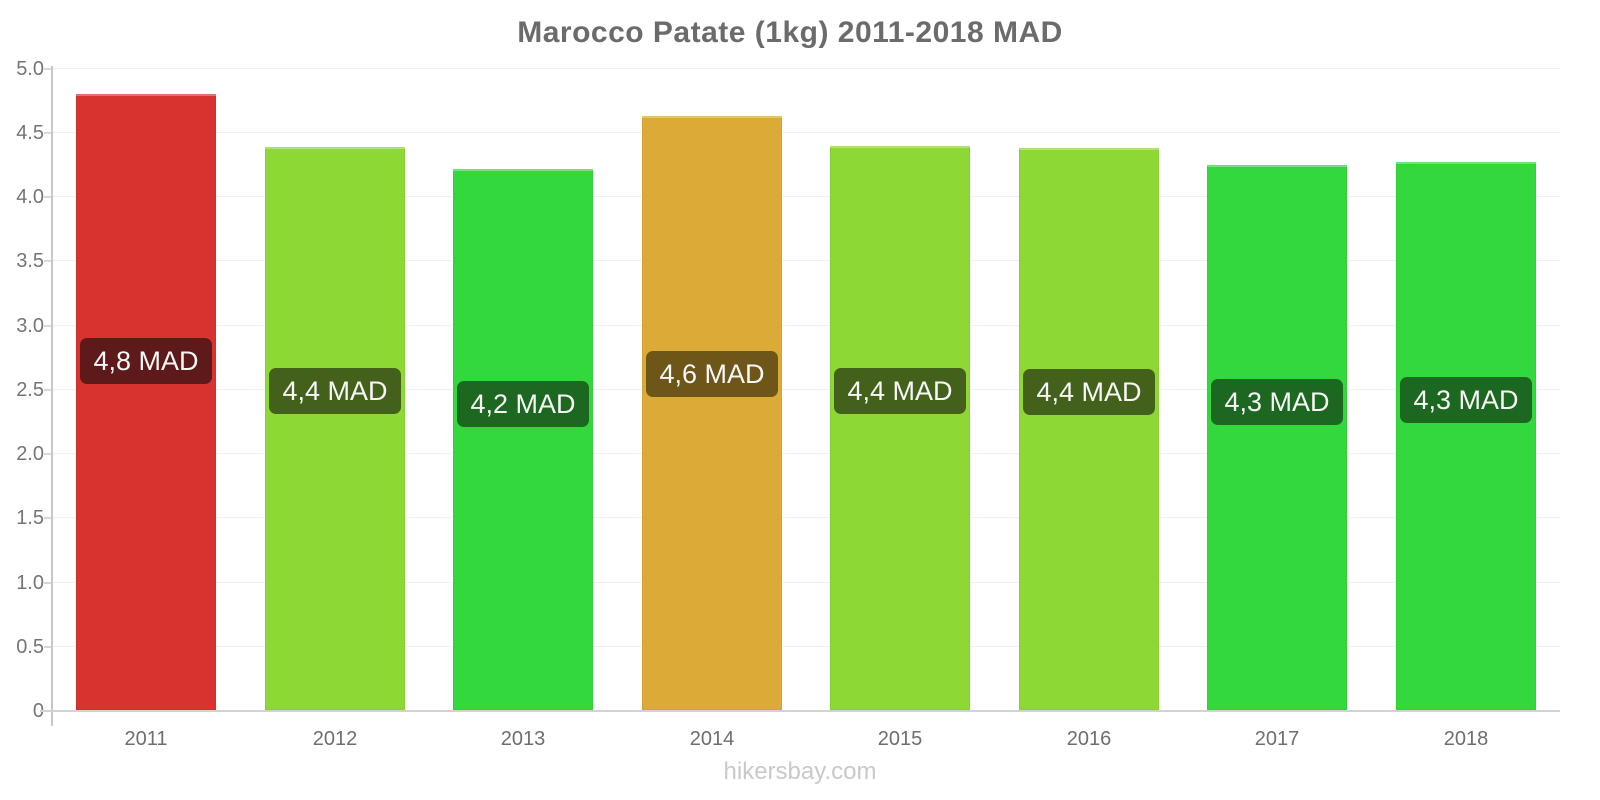  What do you see at coordinates (30, 132) in the screenshot?
I see `y-axis-tick-label: 4.5` at bounding box center [30, 132].